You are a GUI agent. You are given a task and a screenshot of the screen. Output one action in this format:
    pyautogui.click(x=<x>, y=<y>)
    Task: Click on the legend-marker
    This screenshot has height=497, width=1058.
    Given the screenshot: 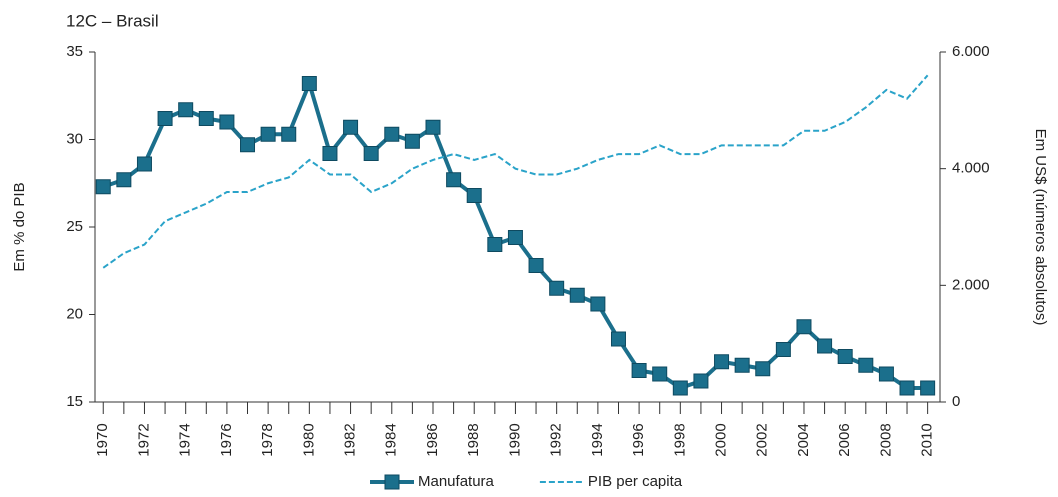 What is the action you would take?
    pyautogui.click(x=392, y=482)
    